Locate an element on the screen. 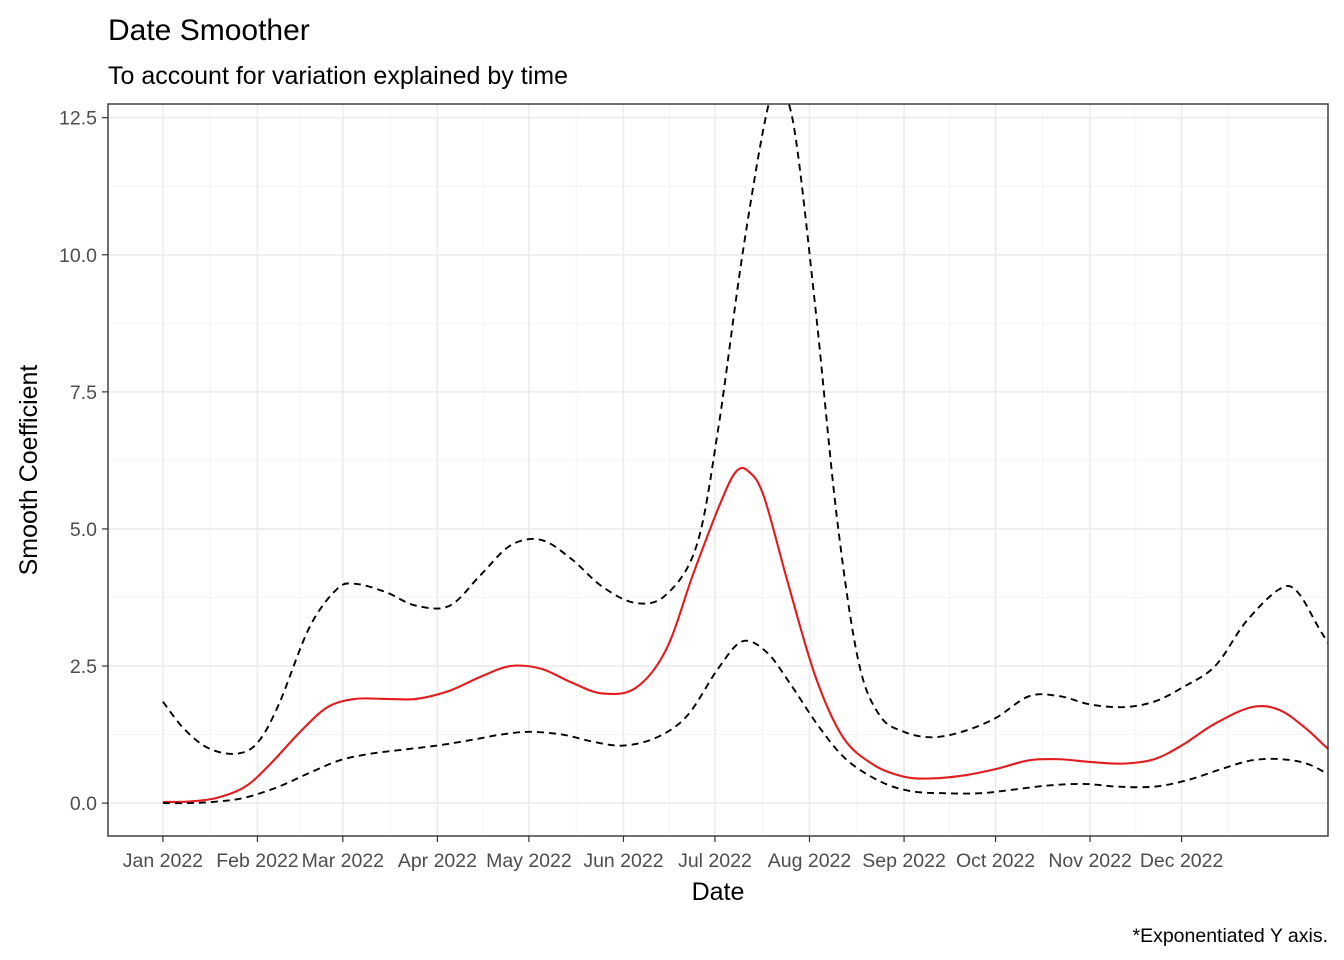 Image resolution: width=1344 pixels, height=960 pixels. y-tick-label: 2.5 is located at coordinates (83, 667).